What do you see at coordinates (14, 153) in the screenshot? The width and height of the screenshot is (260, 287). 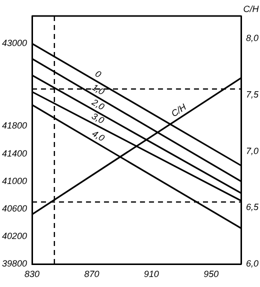 I see `y-tick-label: 41400` at bounding box center [14, 153].